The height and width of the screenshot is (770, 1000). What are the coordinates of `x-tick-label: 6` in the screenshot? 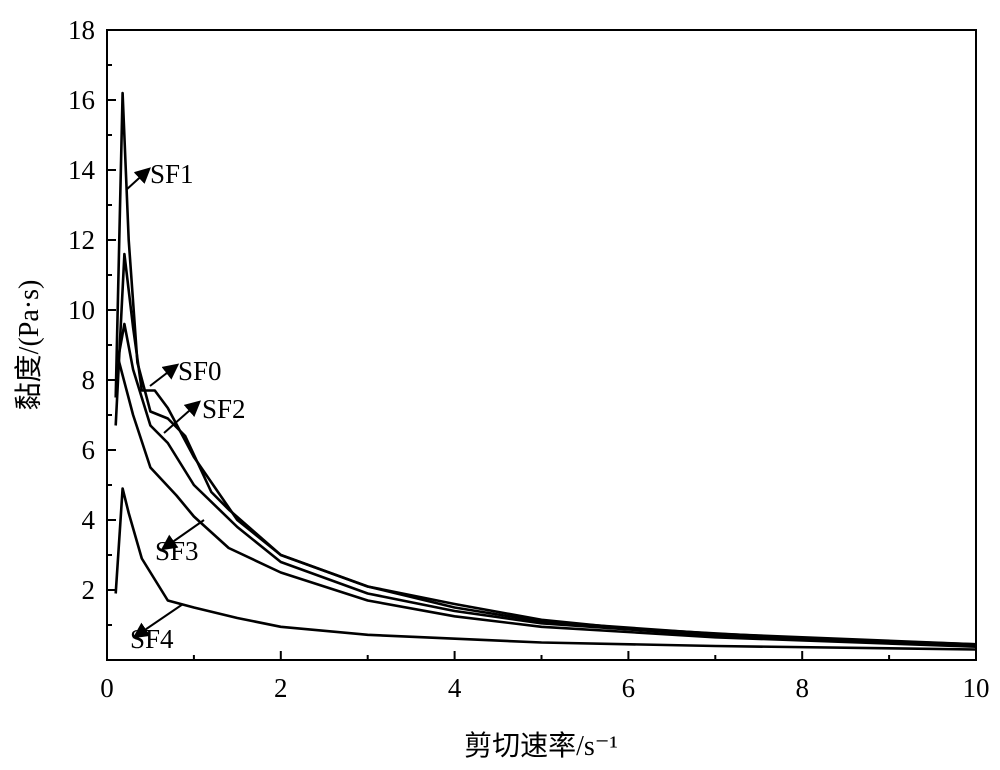 It's located at (629, 688).